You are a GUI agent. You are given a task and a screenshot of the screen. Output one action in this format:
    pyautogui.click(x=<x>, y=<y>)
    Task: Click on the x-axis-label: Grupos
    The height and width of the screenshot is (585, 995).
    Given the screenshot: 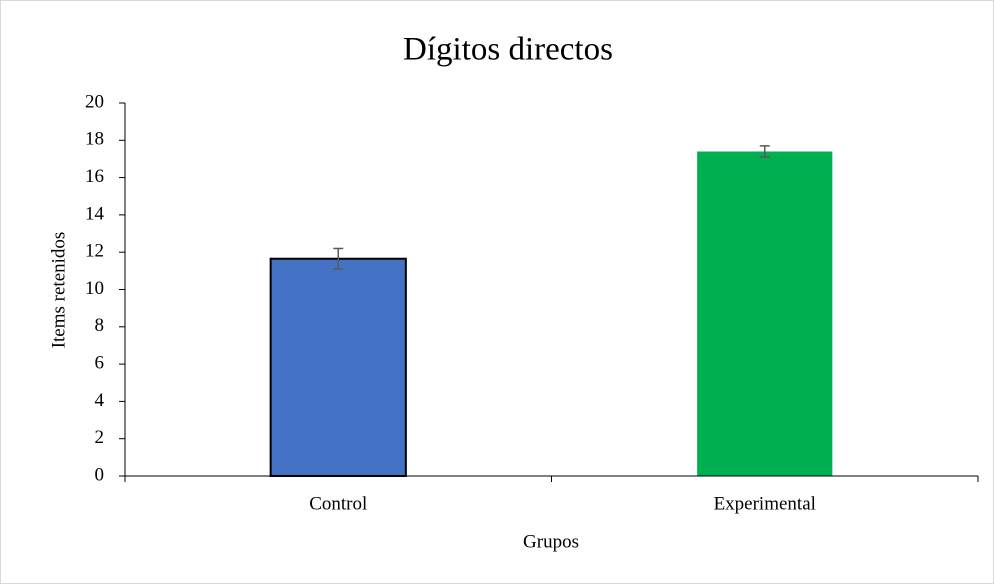 What is the action you would take?
    pyautogui.click(x=551, y=541)
    